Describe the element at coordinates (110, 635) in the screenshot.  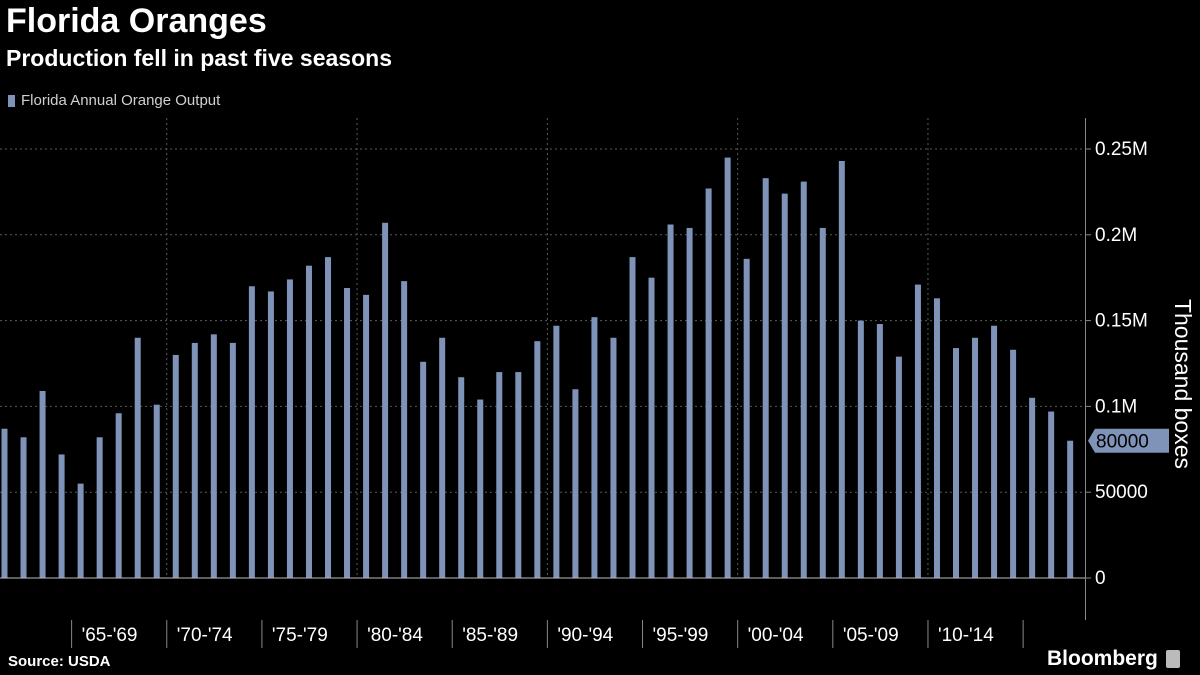
I see `x-group-label: '65-'69` at that location.